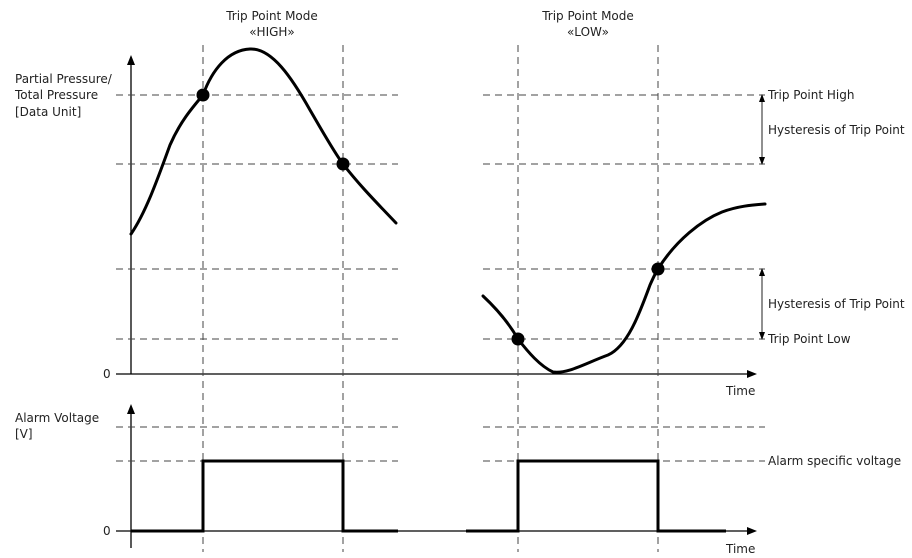 This screenshot has width=912, height=558. I want to click on pressure-time-label: Time, so click(740, 391).